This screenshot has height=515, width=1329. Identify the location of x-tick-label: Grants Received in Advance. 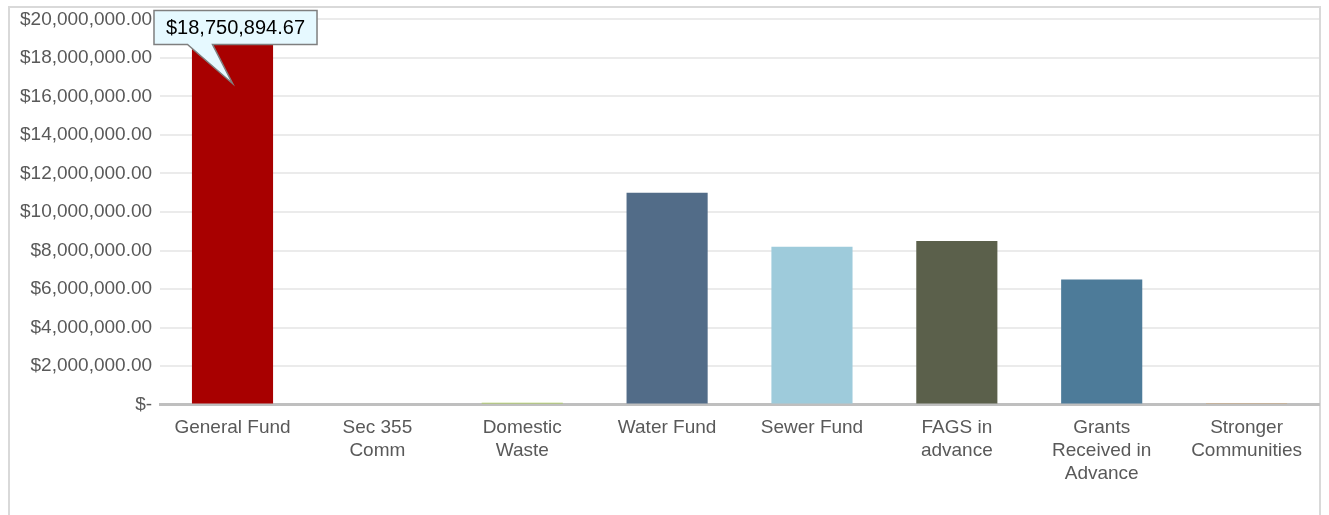
(1102, 449).